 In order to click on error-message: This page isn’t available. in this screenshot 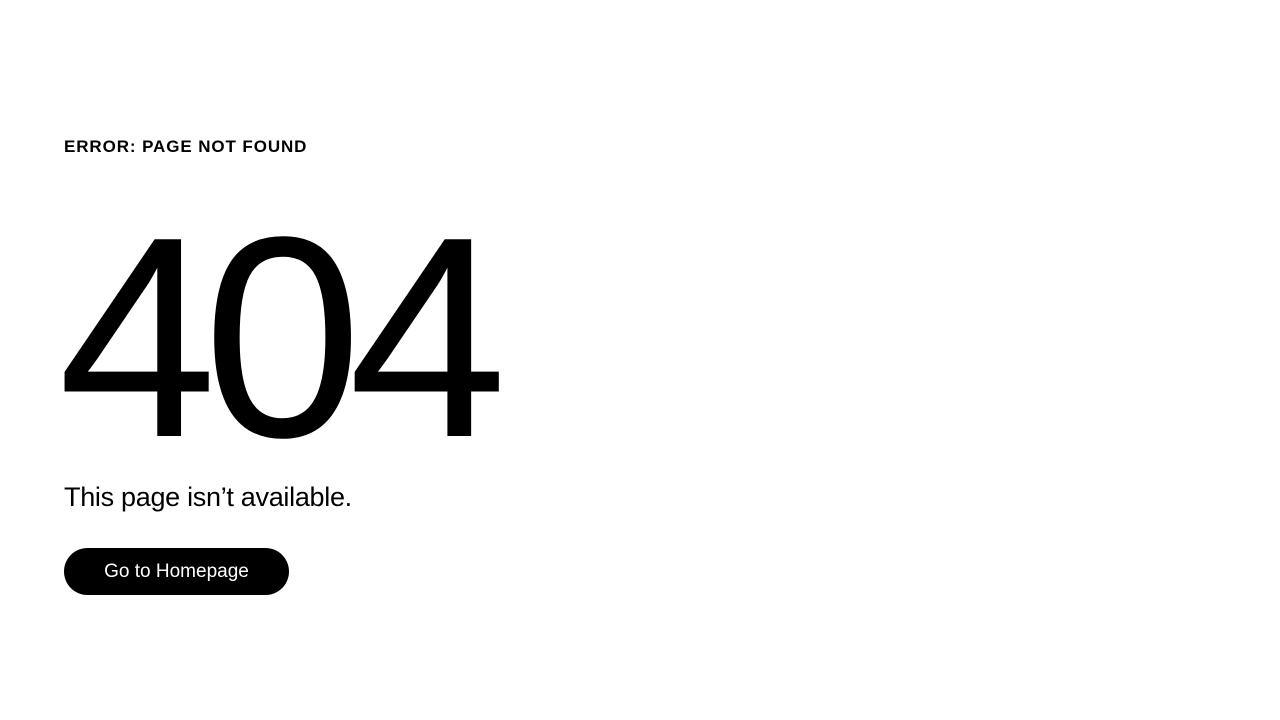, I will do `click(208, 497)`.